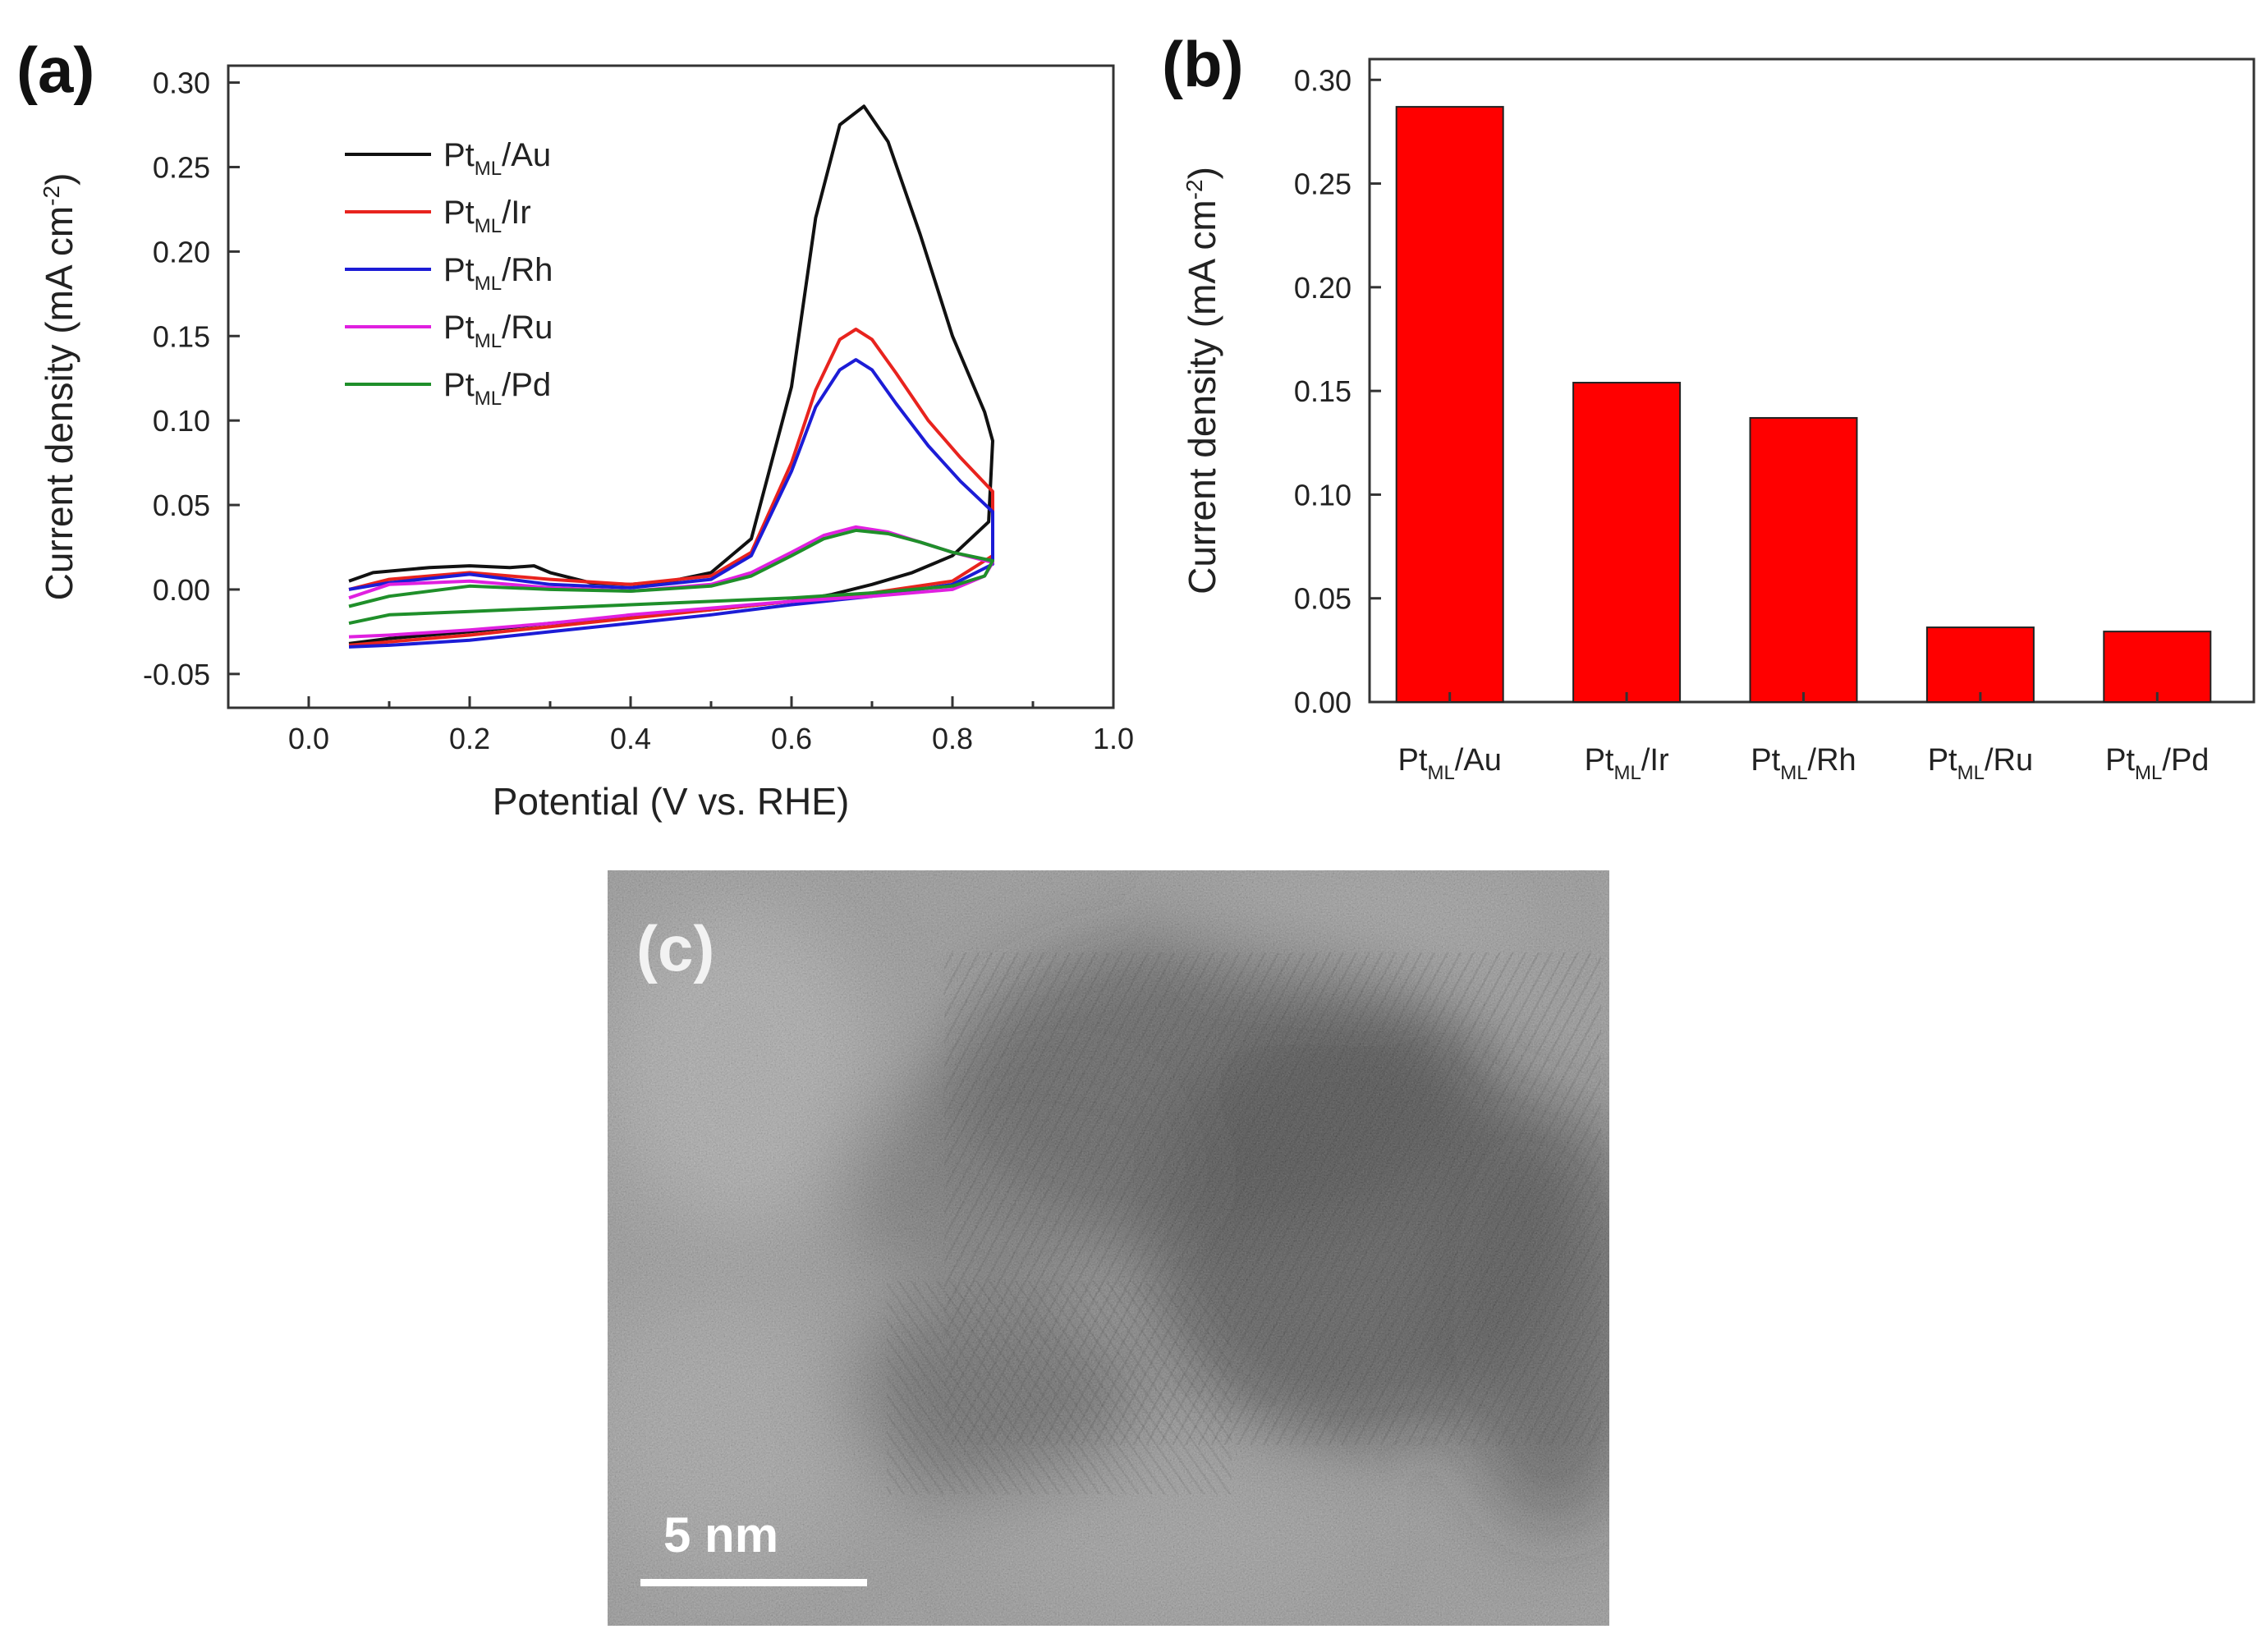  What do you see at coordinates (1627, 542) in the screenshot?
I see `bar-ir` at bounding box center [1627, 542].